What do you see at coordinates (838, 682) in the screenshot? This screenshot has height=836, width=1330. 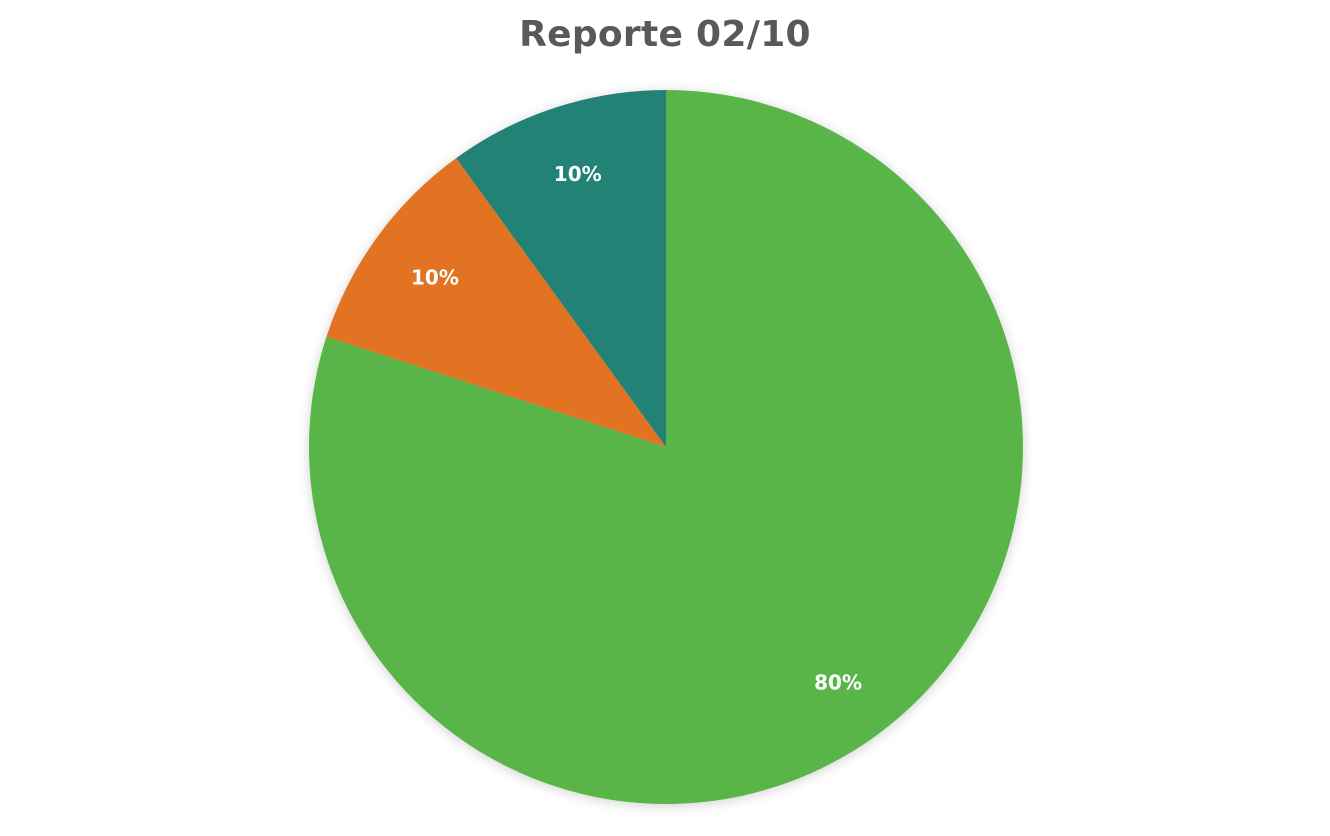 I see `pie-slice-label-1: 80%` at bounding box center [838, 682].